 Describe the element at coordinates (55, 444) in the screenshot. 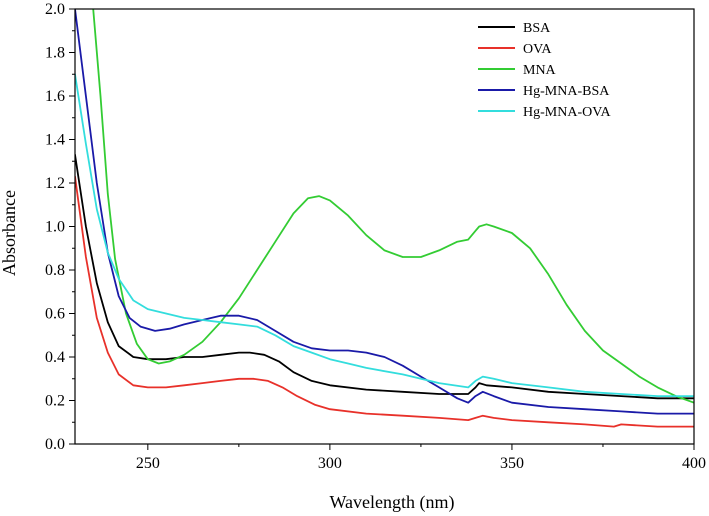

I see `y-tick-label: 0.0` at that location.